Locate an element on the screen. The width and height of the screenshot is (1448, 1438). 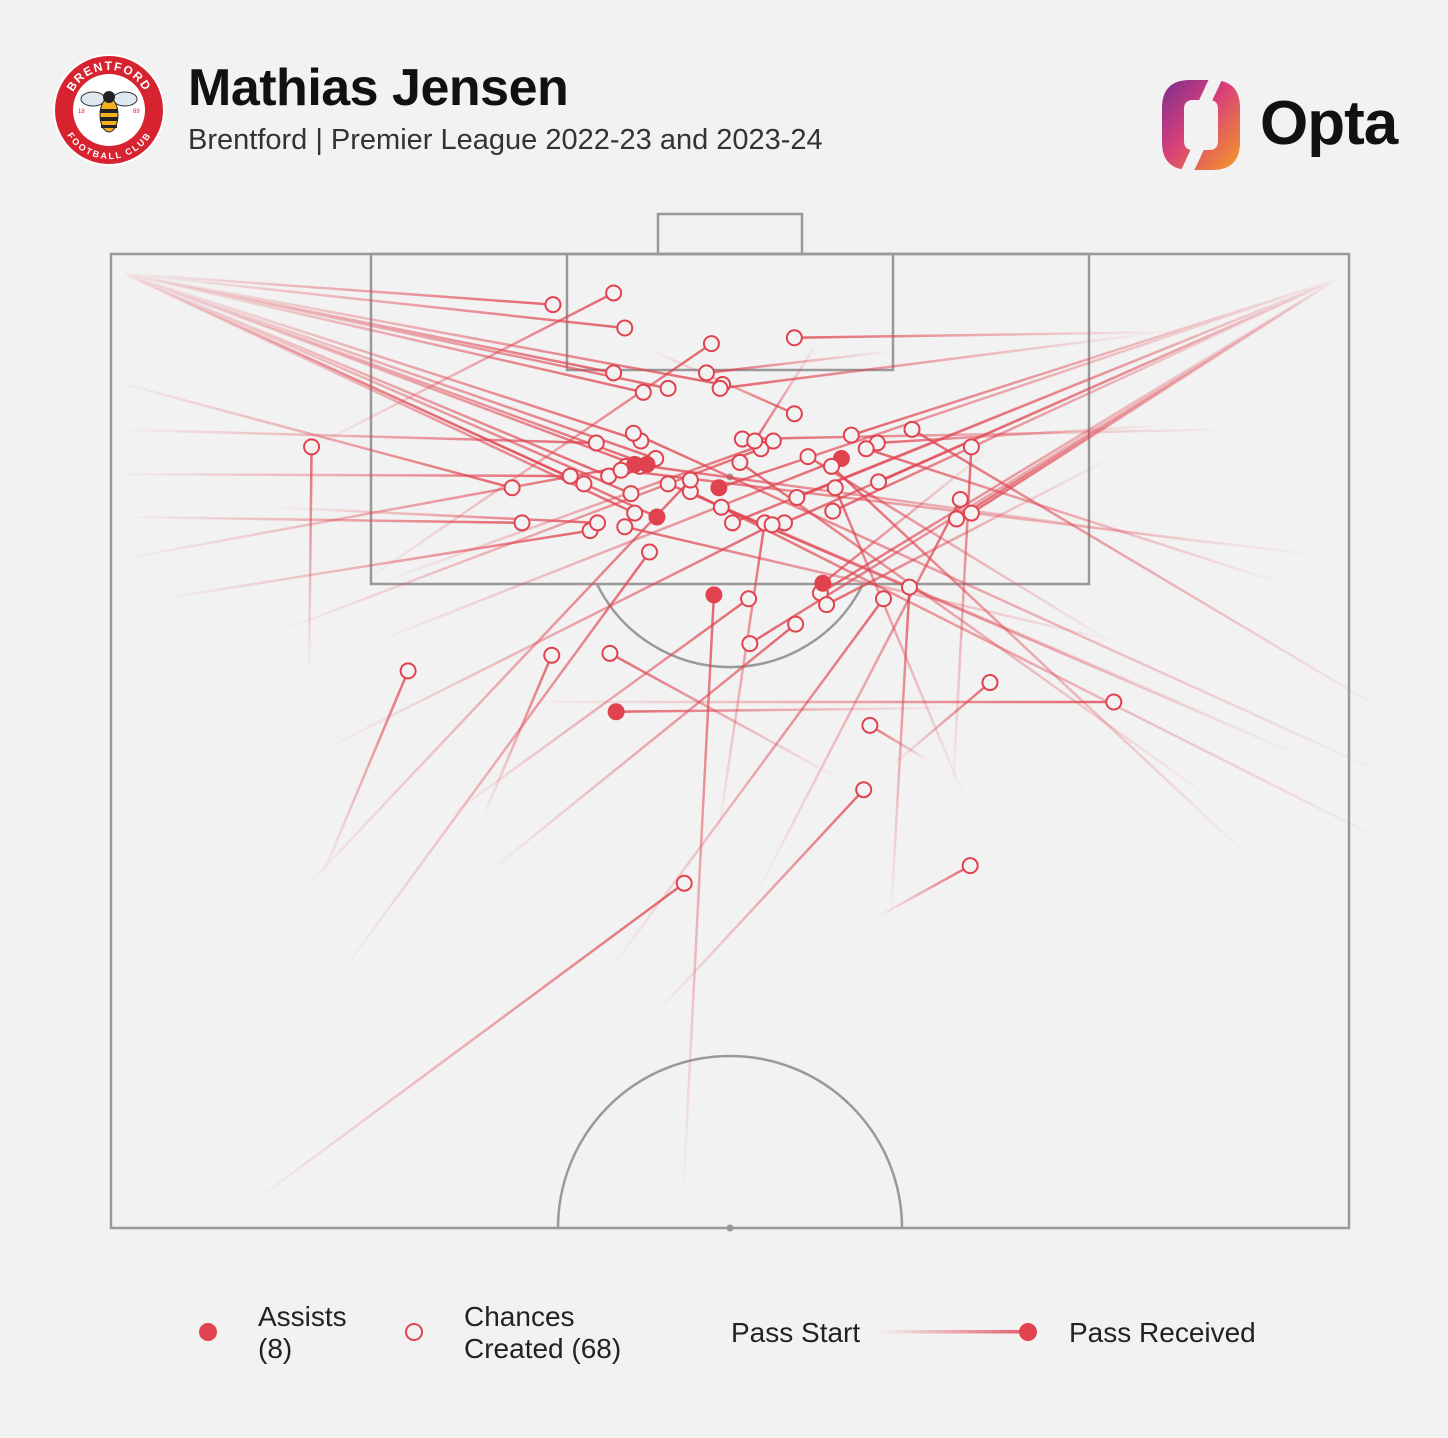
crest-year-left: 18 is located at coordinates (81, 112).